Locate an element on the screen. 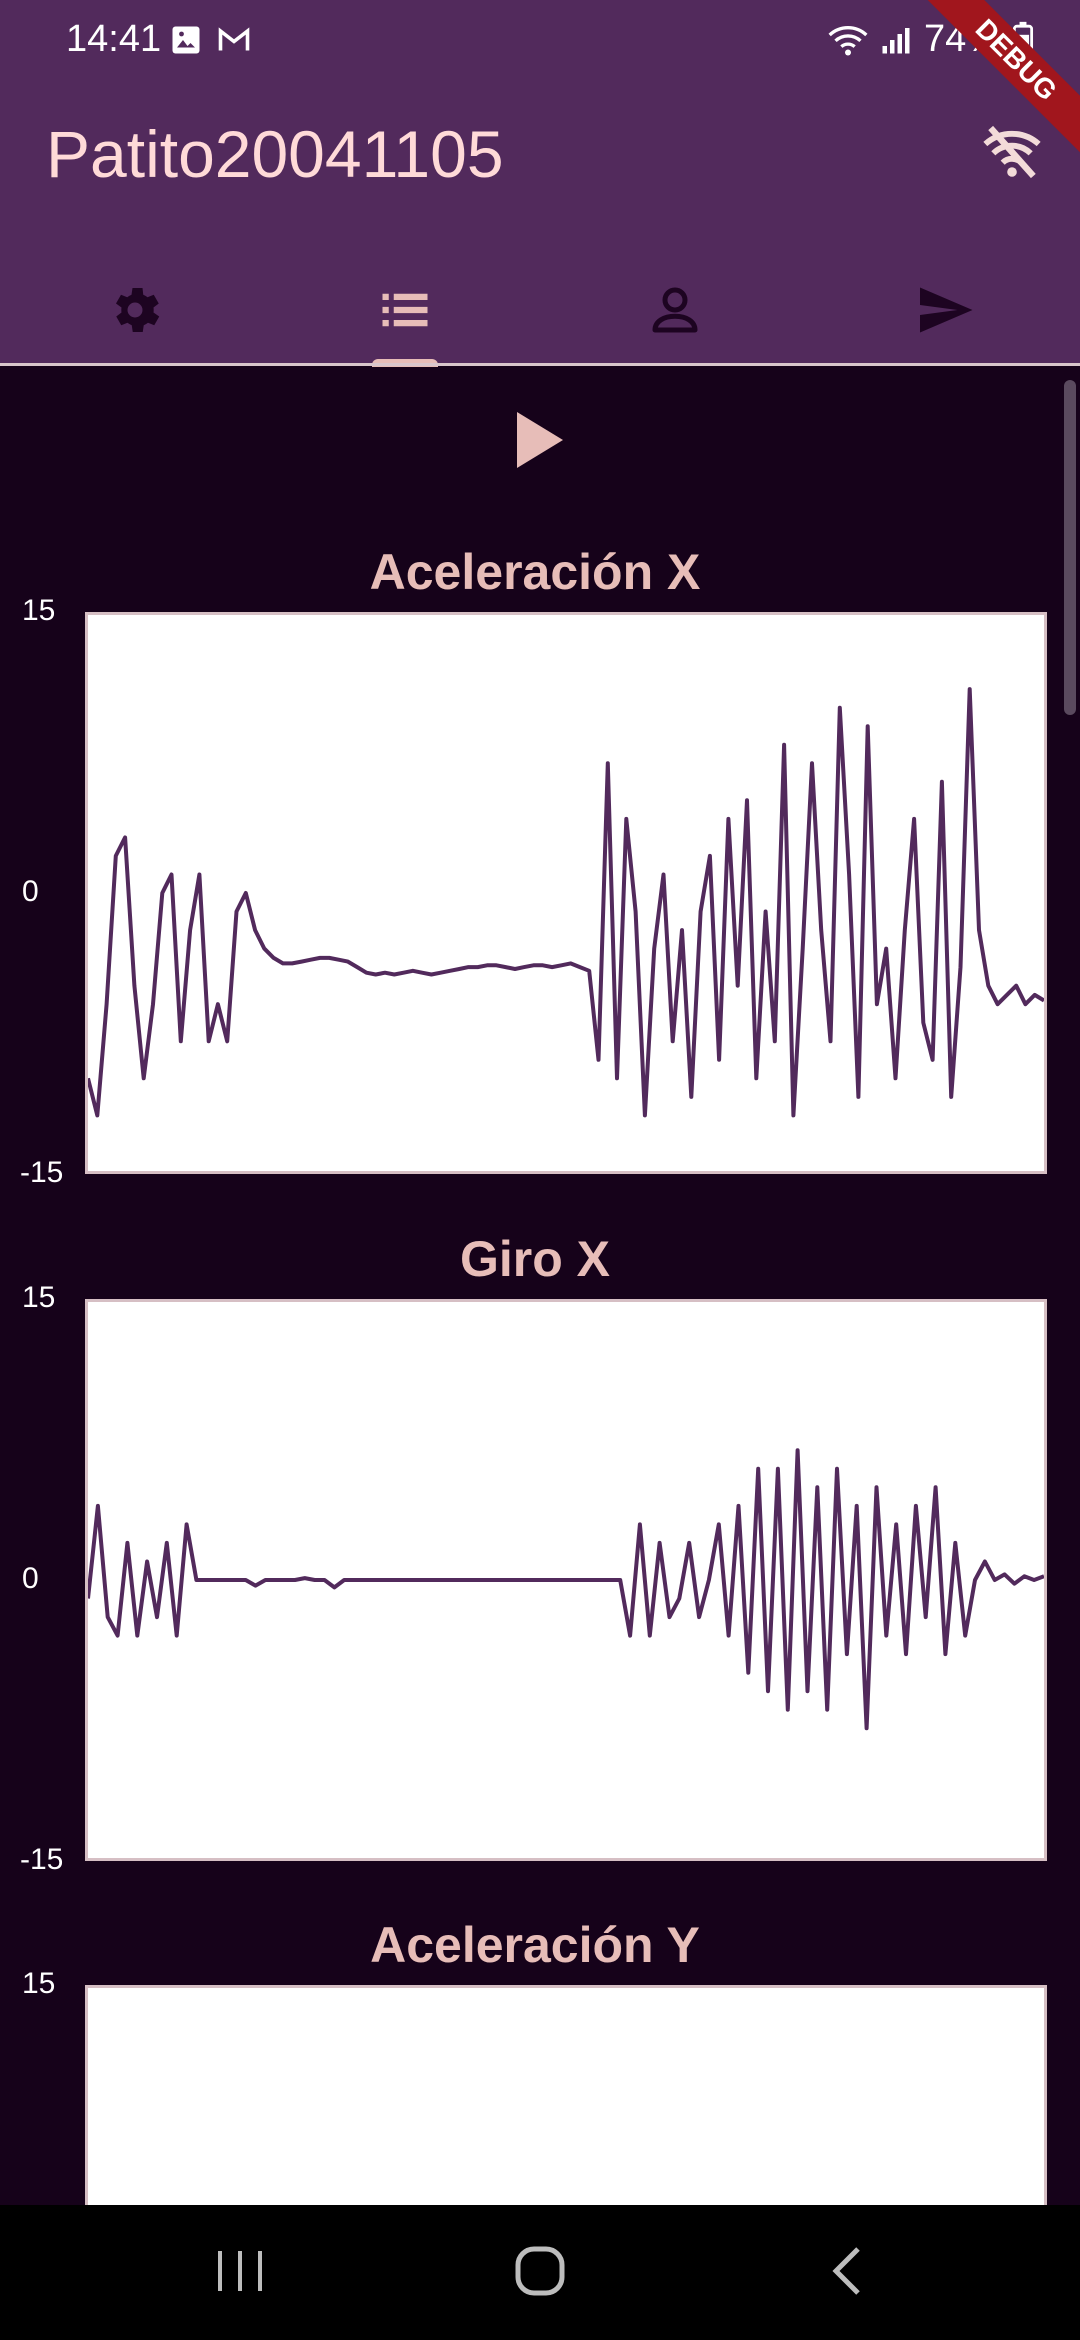 The width and height of the screenshot is (1080, 2340). send-icon is located at coordinates (945, 310).